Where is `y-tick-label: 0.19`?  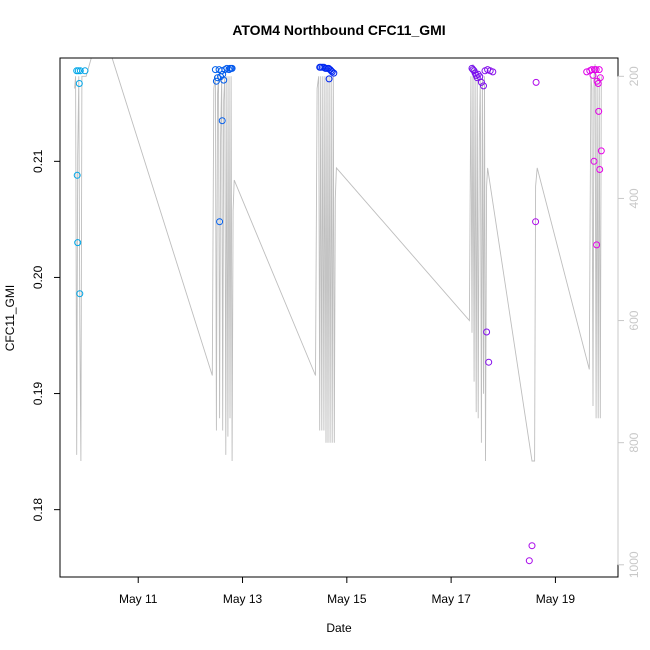
y-tick-label: 0.19 is located at coordinates (38, 394).